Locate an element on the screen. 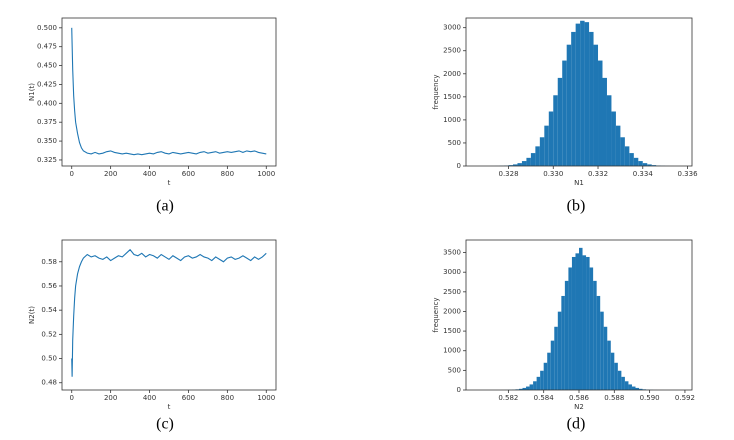  data-line is located at coordinates (169, 312).